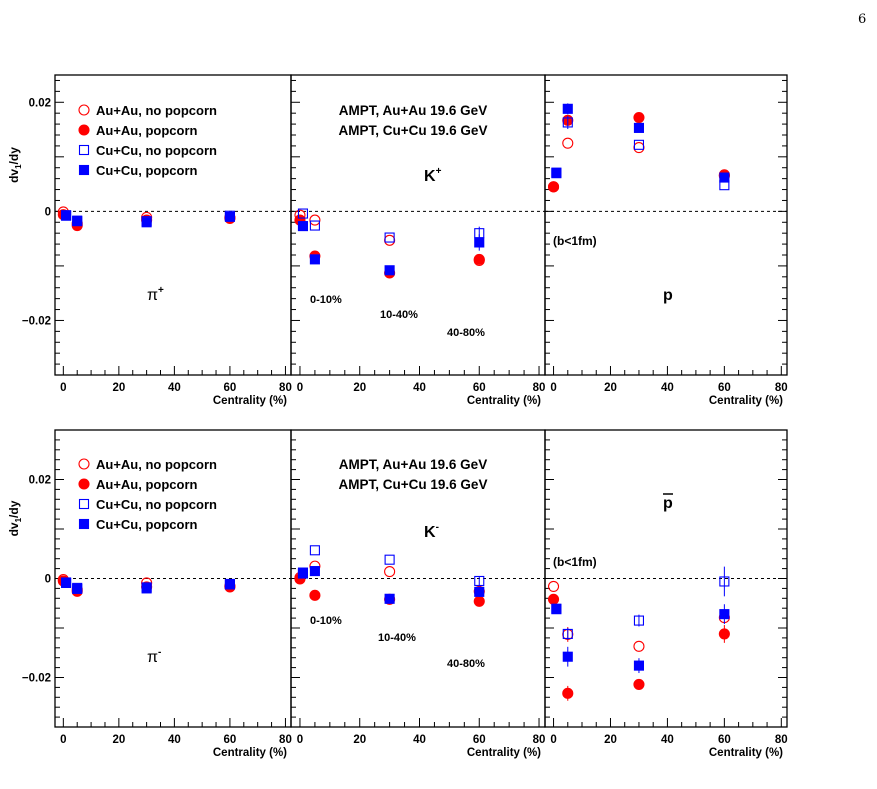 This screenshot has width=877, height=789. Describe the element at coordinates (147, 130) in the screenshot. I see `legend-entry: Au+Au, popcorn` at that location.